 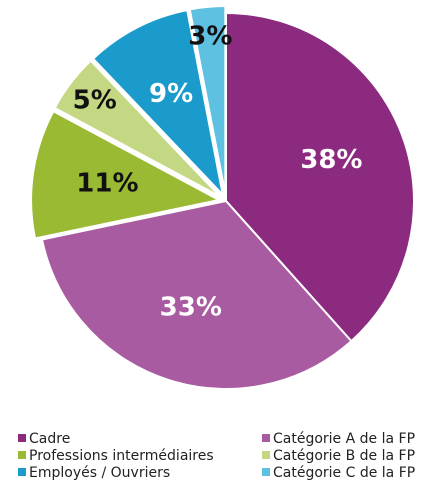 What do you see at coordinates (49, 439) in the screenshot?
I see `legend-label: Cadre` at bounding box center [49, 439].